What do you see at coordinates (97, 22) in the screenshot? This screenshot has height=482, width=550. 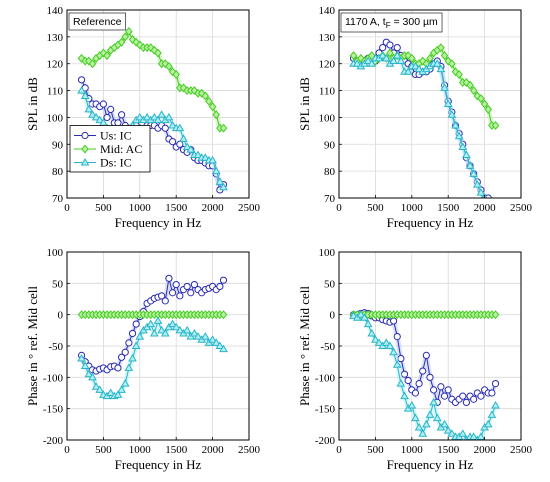 I see `annotation-text: Reference` at bounding box center [97, 22].